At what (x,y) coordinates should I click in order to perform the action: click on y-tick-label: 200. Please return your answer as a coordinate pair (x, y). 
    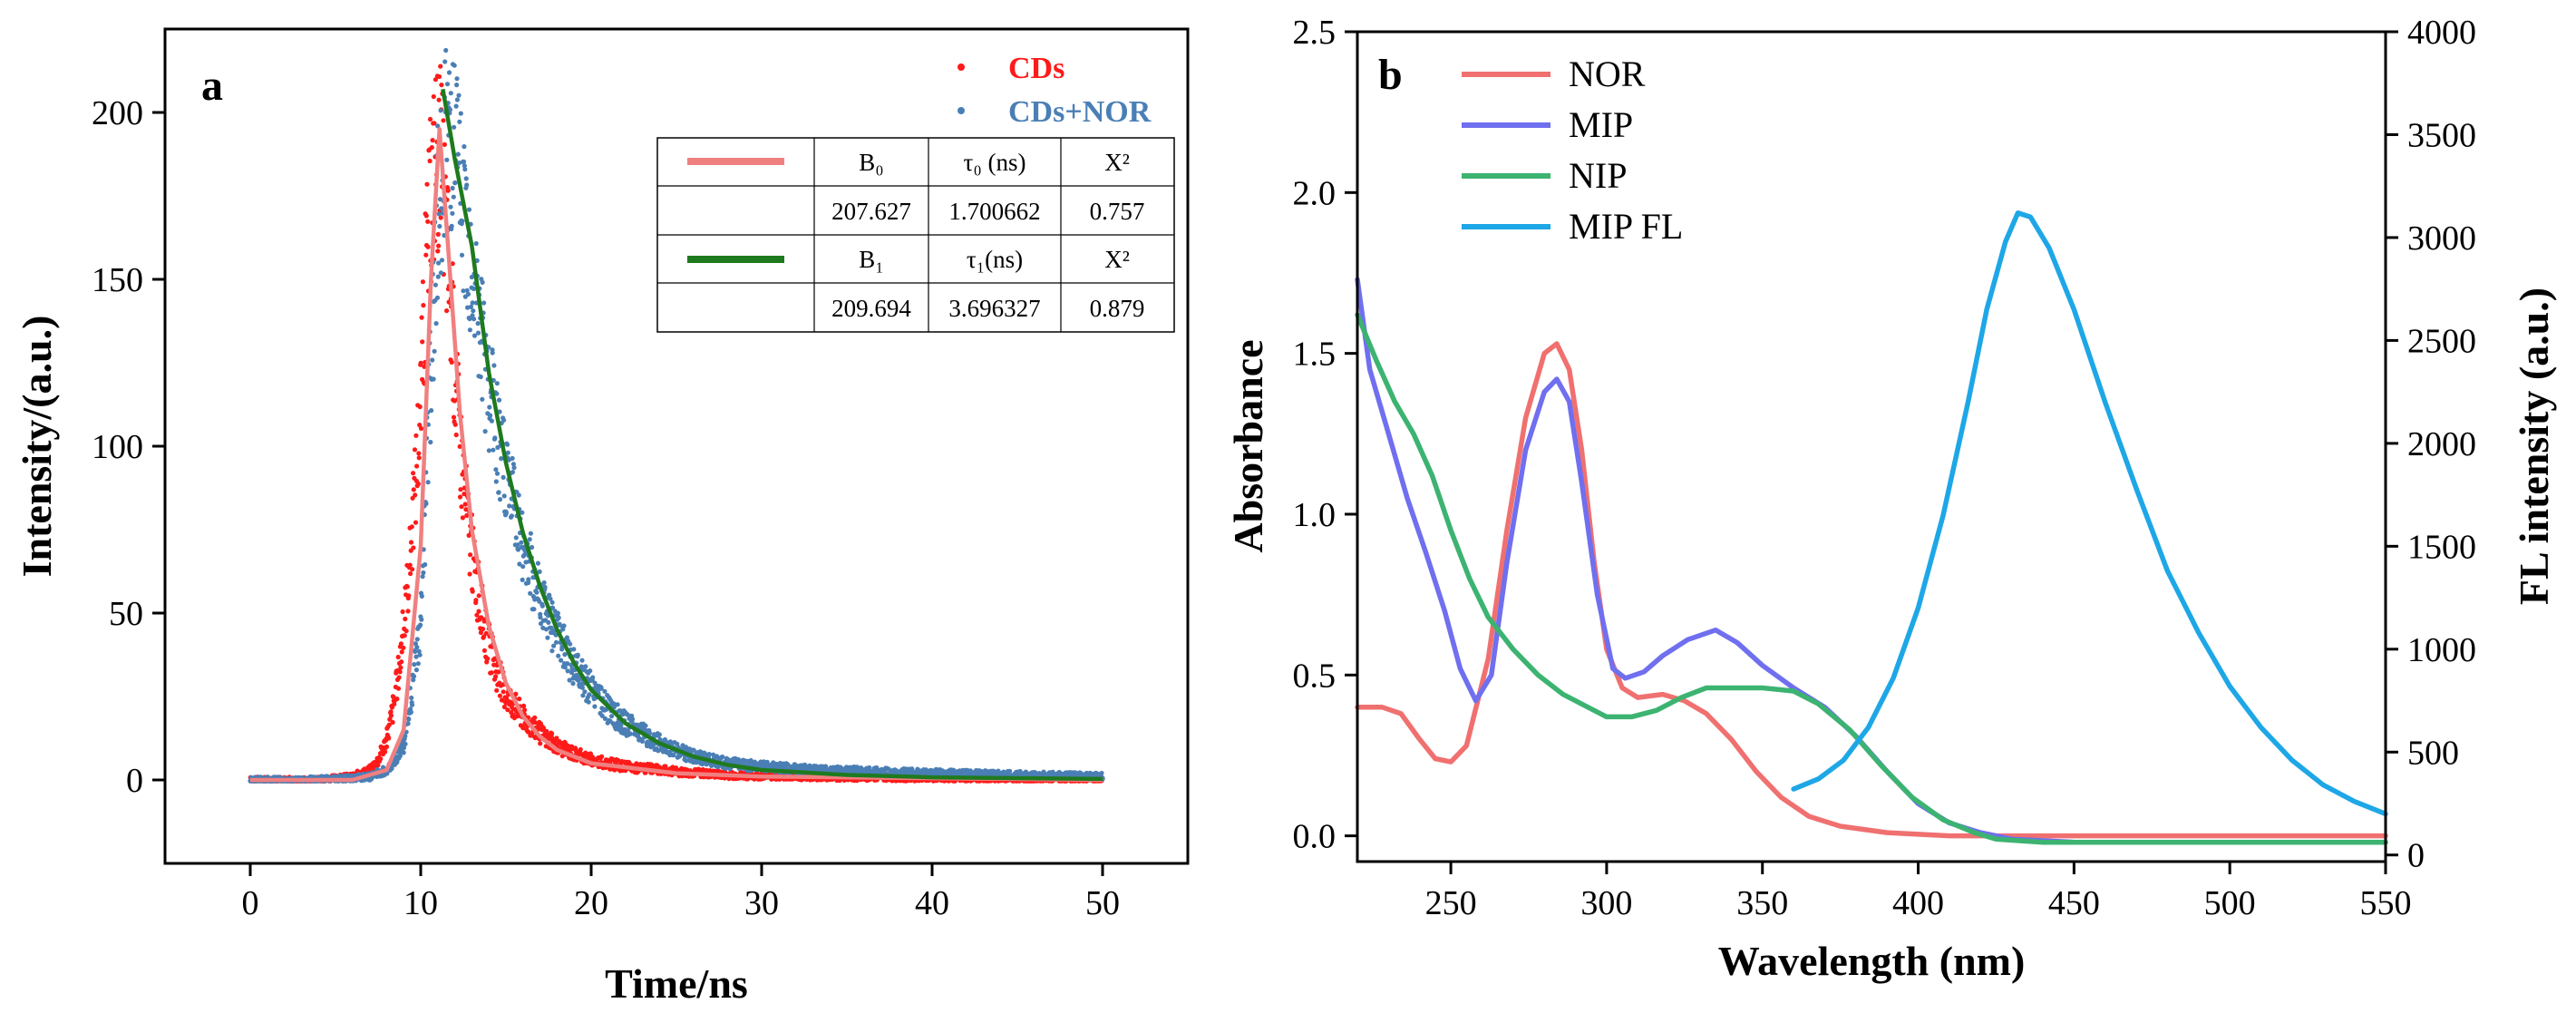
    Looking at the image, I should click on (118, 113).